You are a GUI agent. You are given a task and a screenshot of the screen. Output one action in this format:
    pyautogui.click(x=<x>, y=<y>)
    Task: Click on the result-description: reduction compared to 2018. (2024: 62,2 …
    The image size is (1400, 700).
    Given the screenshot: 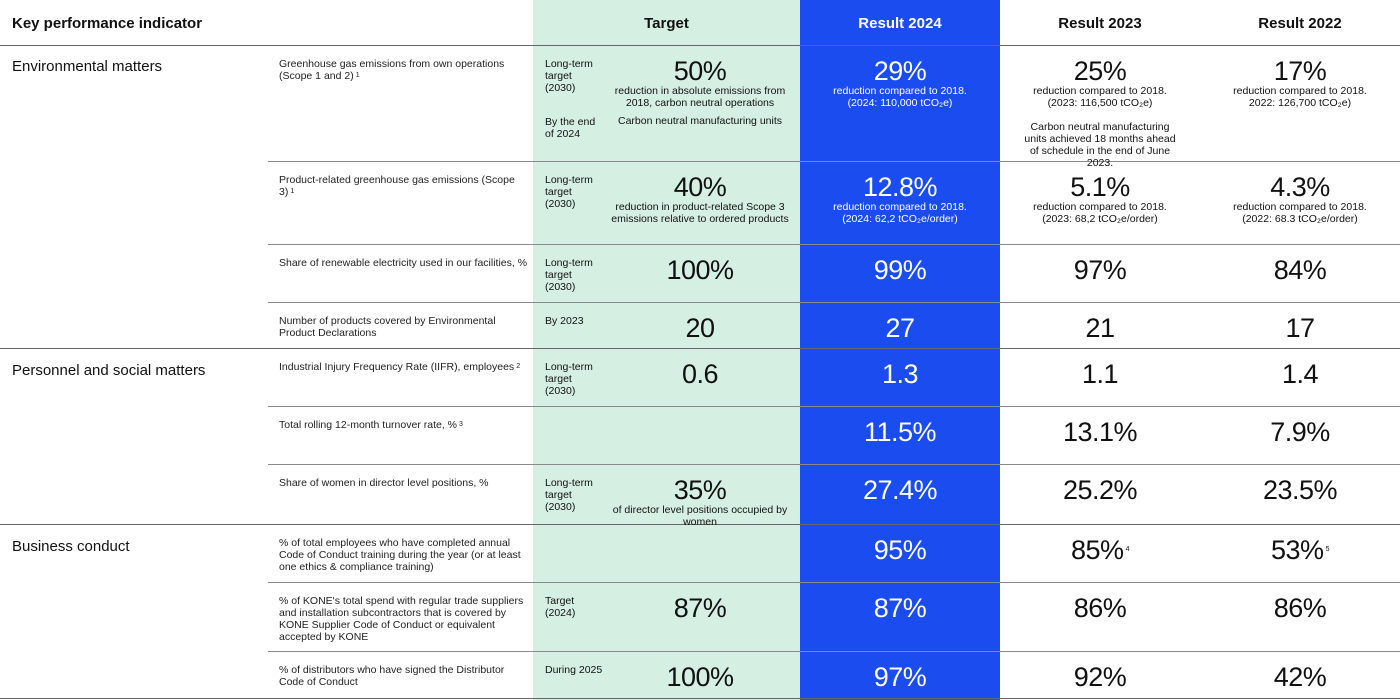 What is the action you would take?
    pyautogui.click(x=900, y=213)
    